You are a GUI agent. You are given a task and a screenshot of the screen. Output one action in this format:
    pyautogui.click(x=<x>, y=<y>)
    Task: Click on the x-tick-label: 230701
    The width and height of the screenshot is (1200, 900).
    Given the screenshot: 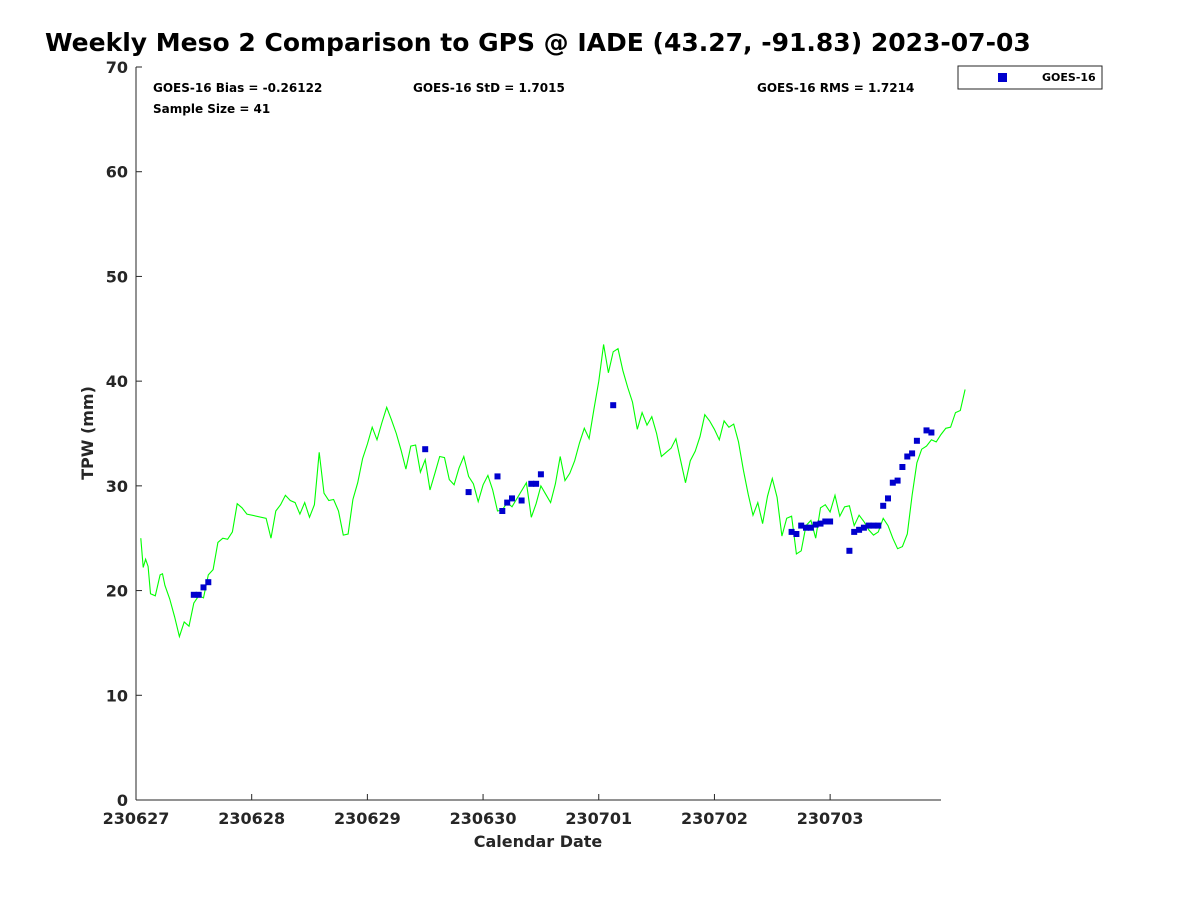 What is the action you would take?
    pyautogui.click(x=598, y=818)
    